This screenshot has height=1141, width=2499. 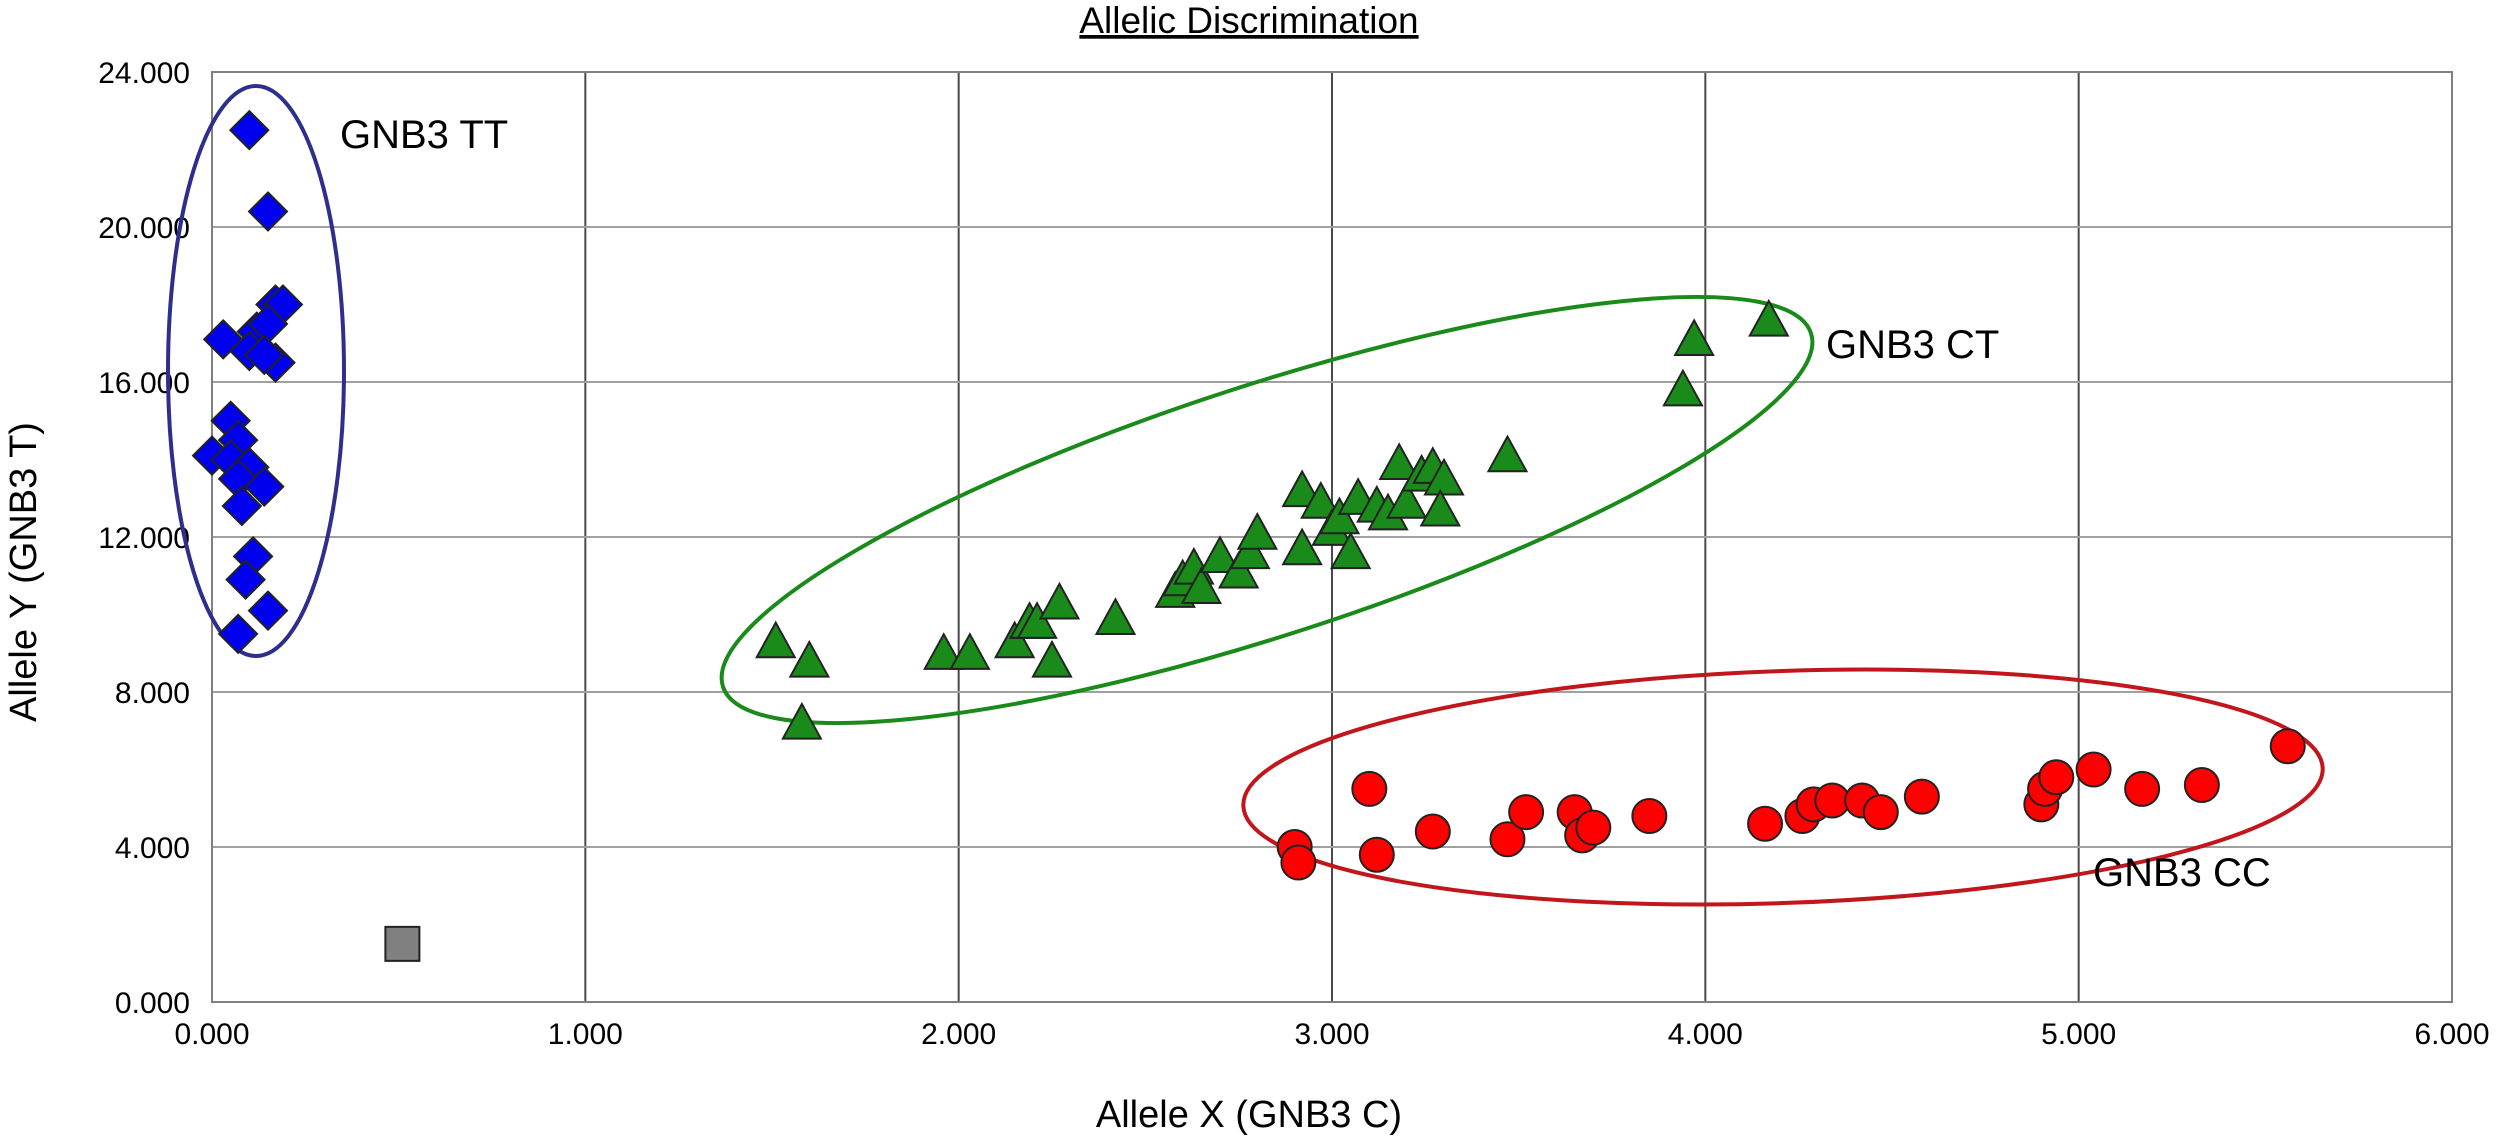 I want to click on cluster-label-ct: GNB3 CT, so click(x=1912, y=345).